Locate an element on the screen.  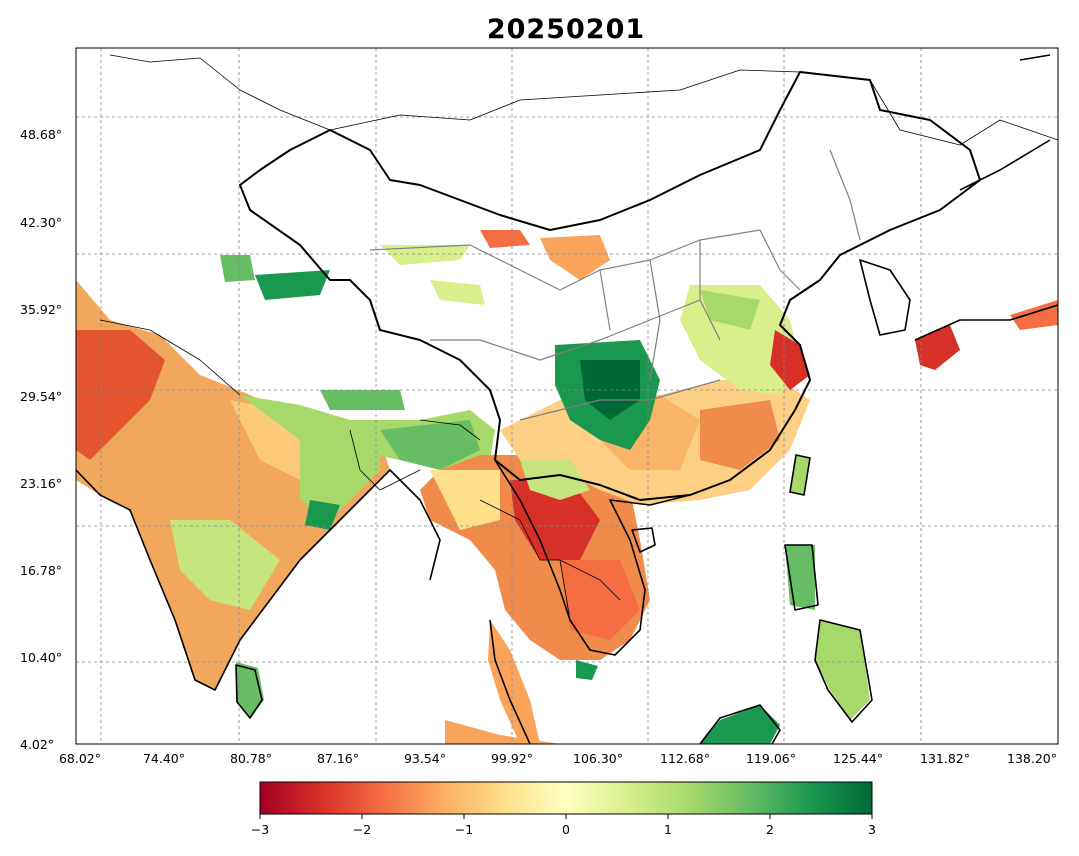
x-tick: 112.68° is located at coordinates (685, 758).